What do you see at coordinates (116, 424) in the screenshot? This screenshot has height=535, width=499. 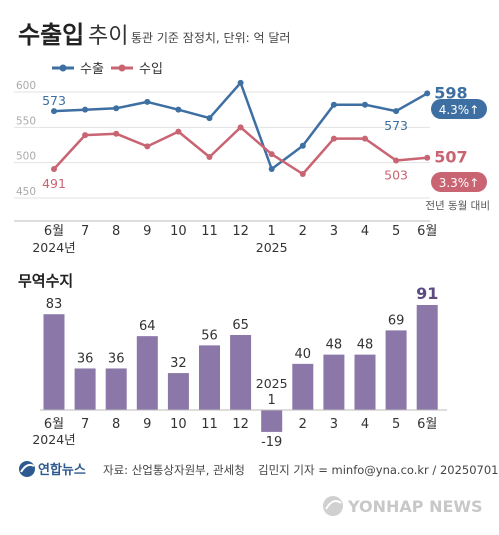 I see `bar-x-tick-label: 8` at bounding box center [116, 424].